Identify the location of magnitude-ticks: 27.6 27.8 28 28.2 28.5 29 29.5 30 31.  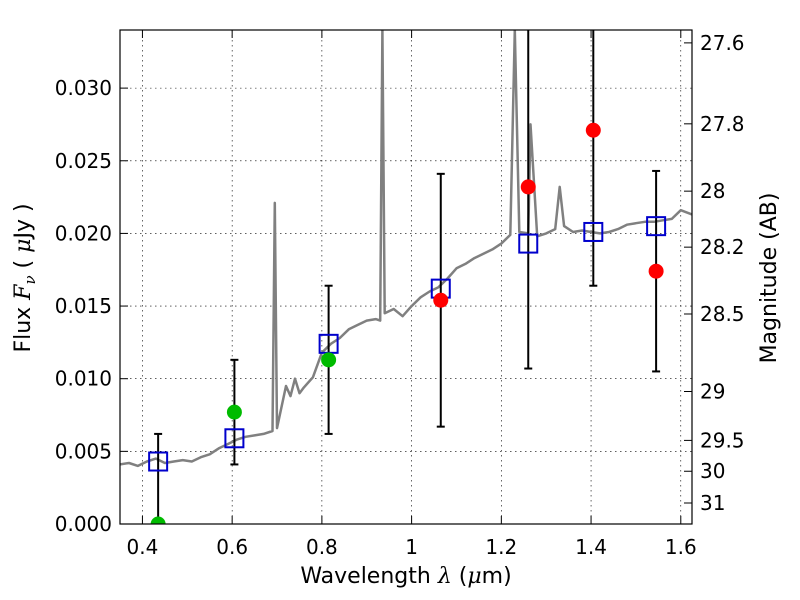
(714, 273).